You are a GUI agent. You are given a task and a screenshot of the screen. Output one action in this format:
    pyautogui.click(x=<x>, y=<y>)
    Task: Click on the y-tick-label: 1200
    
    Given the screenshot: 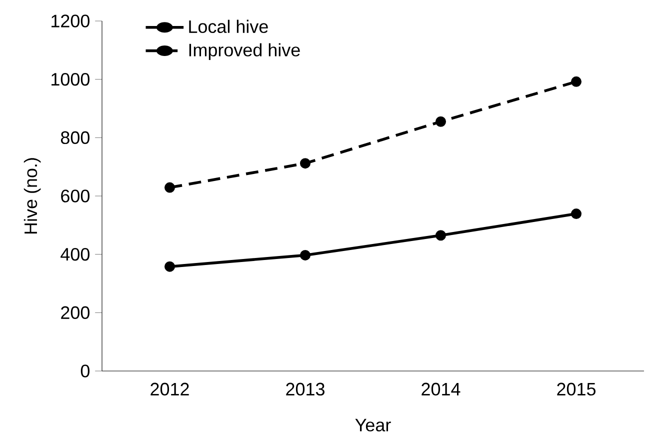 What is the action you would take?
    pyautogui.click(x=71, y=21)
    